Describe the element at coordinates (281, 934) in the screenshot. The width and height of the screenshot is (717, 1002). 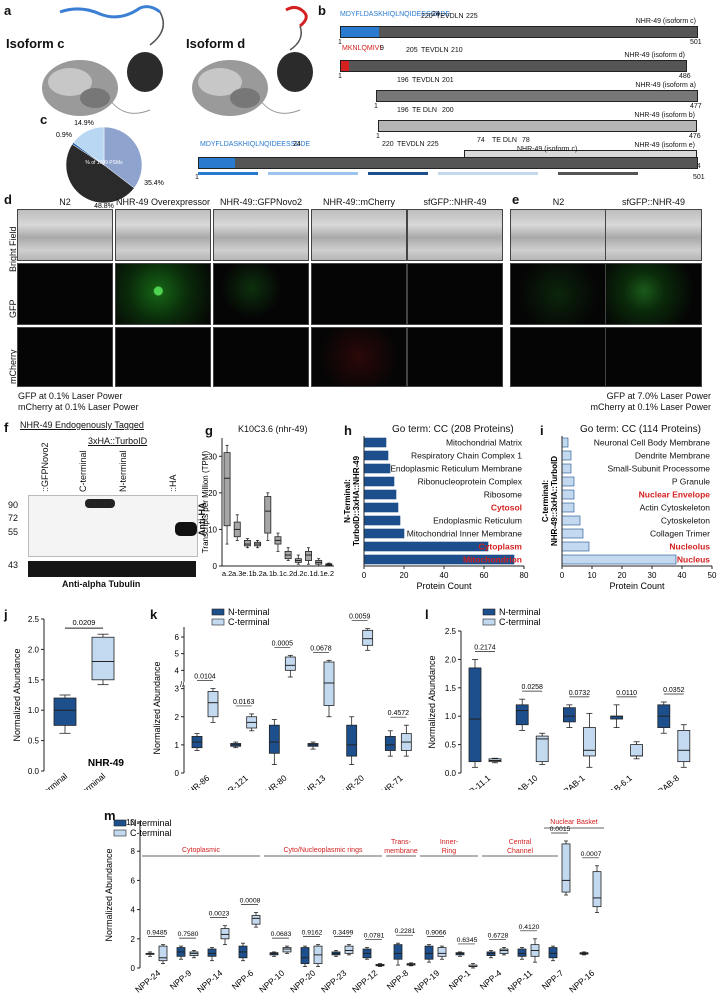
I see `pval-label: 0.0683` at that location.